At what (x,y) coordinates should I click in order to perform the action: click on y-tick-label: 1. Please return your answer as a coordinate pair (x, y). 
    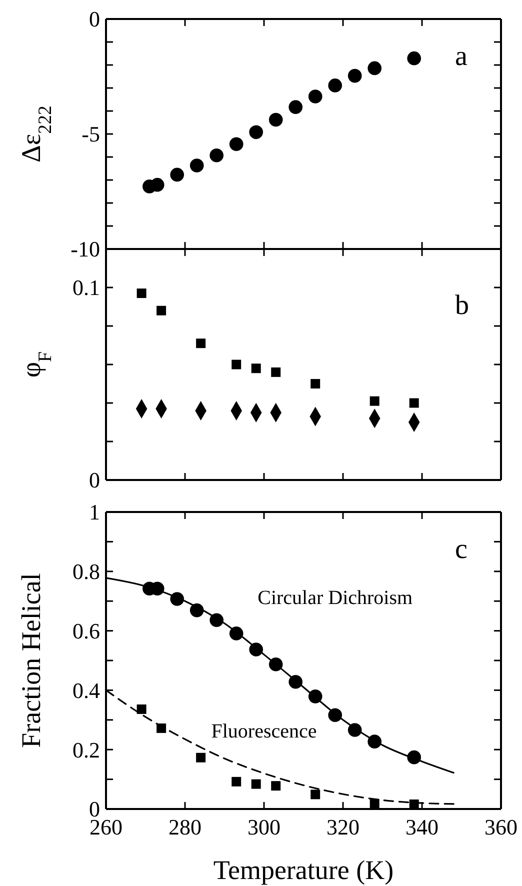
    Looking at the image, I should click on (94, 512).